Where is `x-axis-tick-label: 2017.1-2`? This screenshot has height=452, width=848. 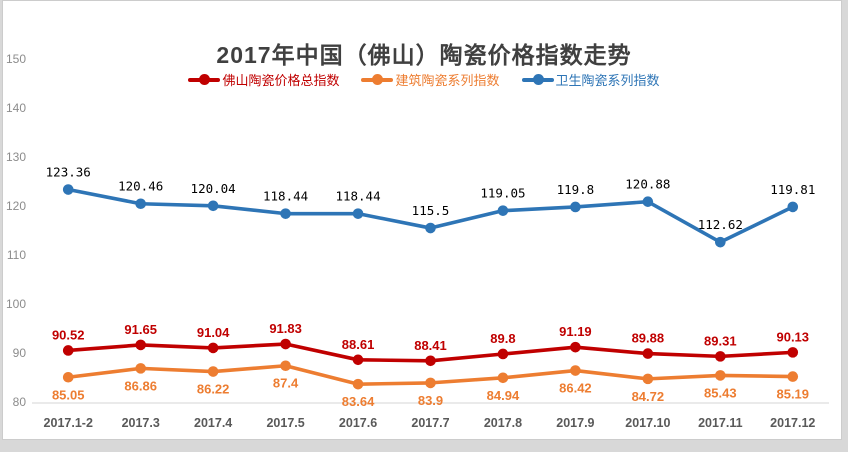
x-axis-tick-label: 2017.1-2 is located at coordinates (68, 423).